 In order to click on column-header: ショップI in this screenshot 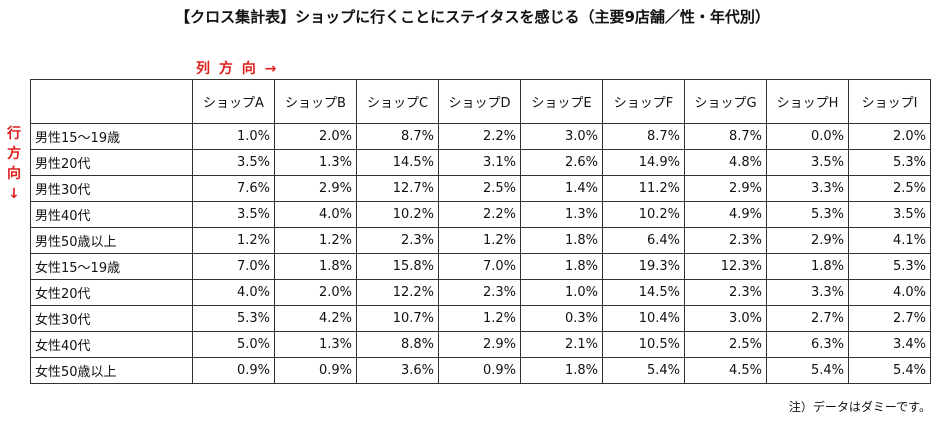, I will do `click(889, 101)`.